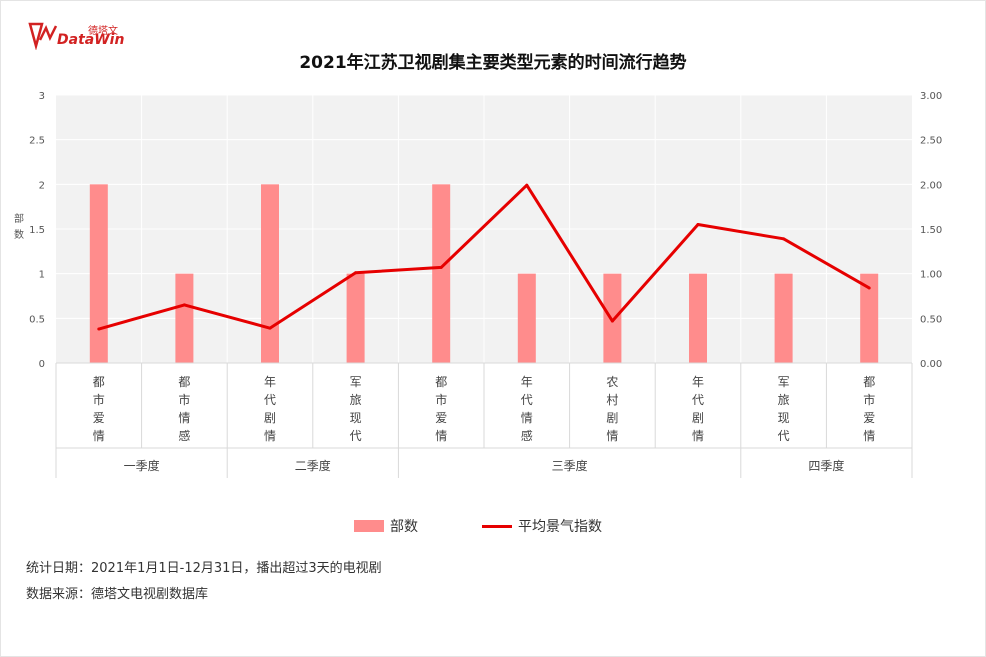 The height and width of the screenshot is (657, 986). I want to click on y-axis-label-char: 数, so click(19, 234).